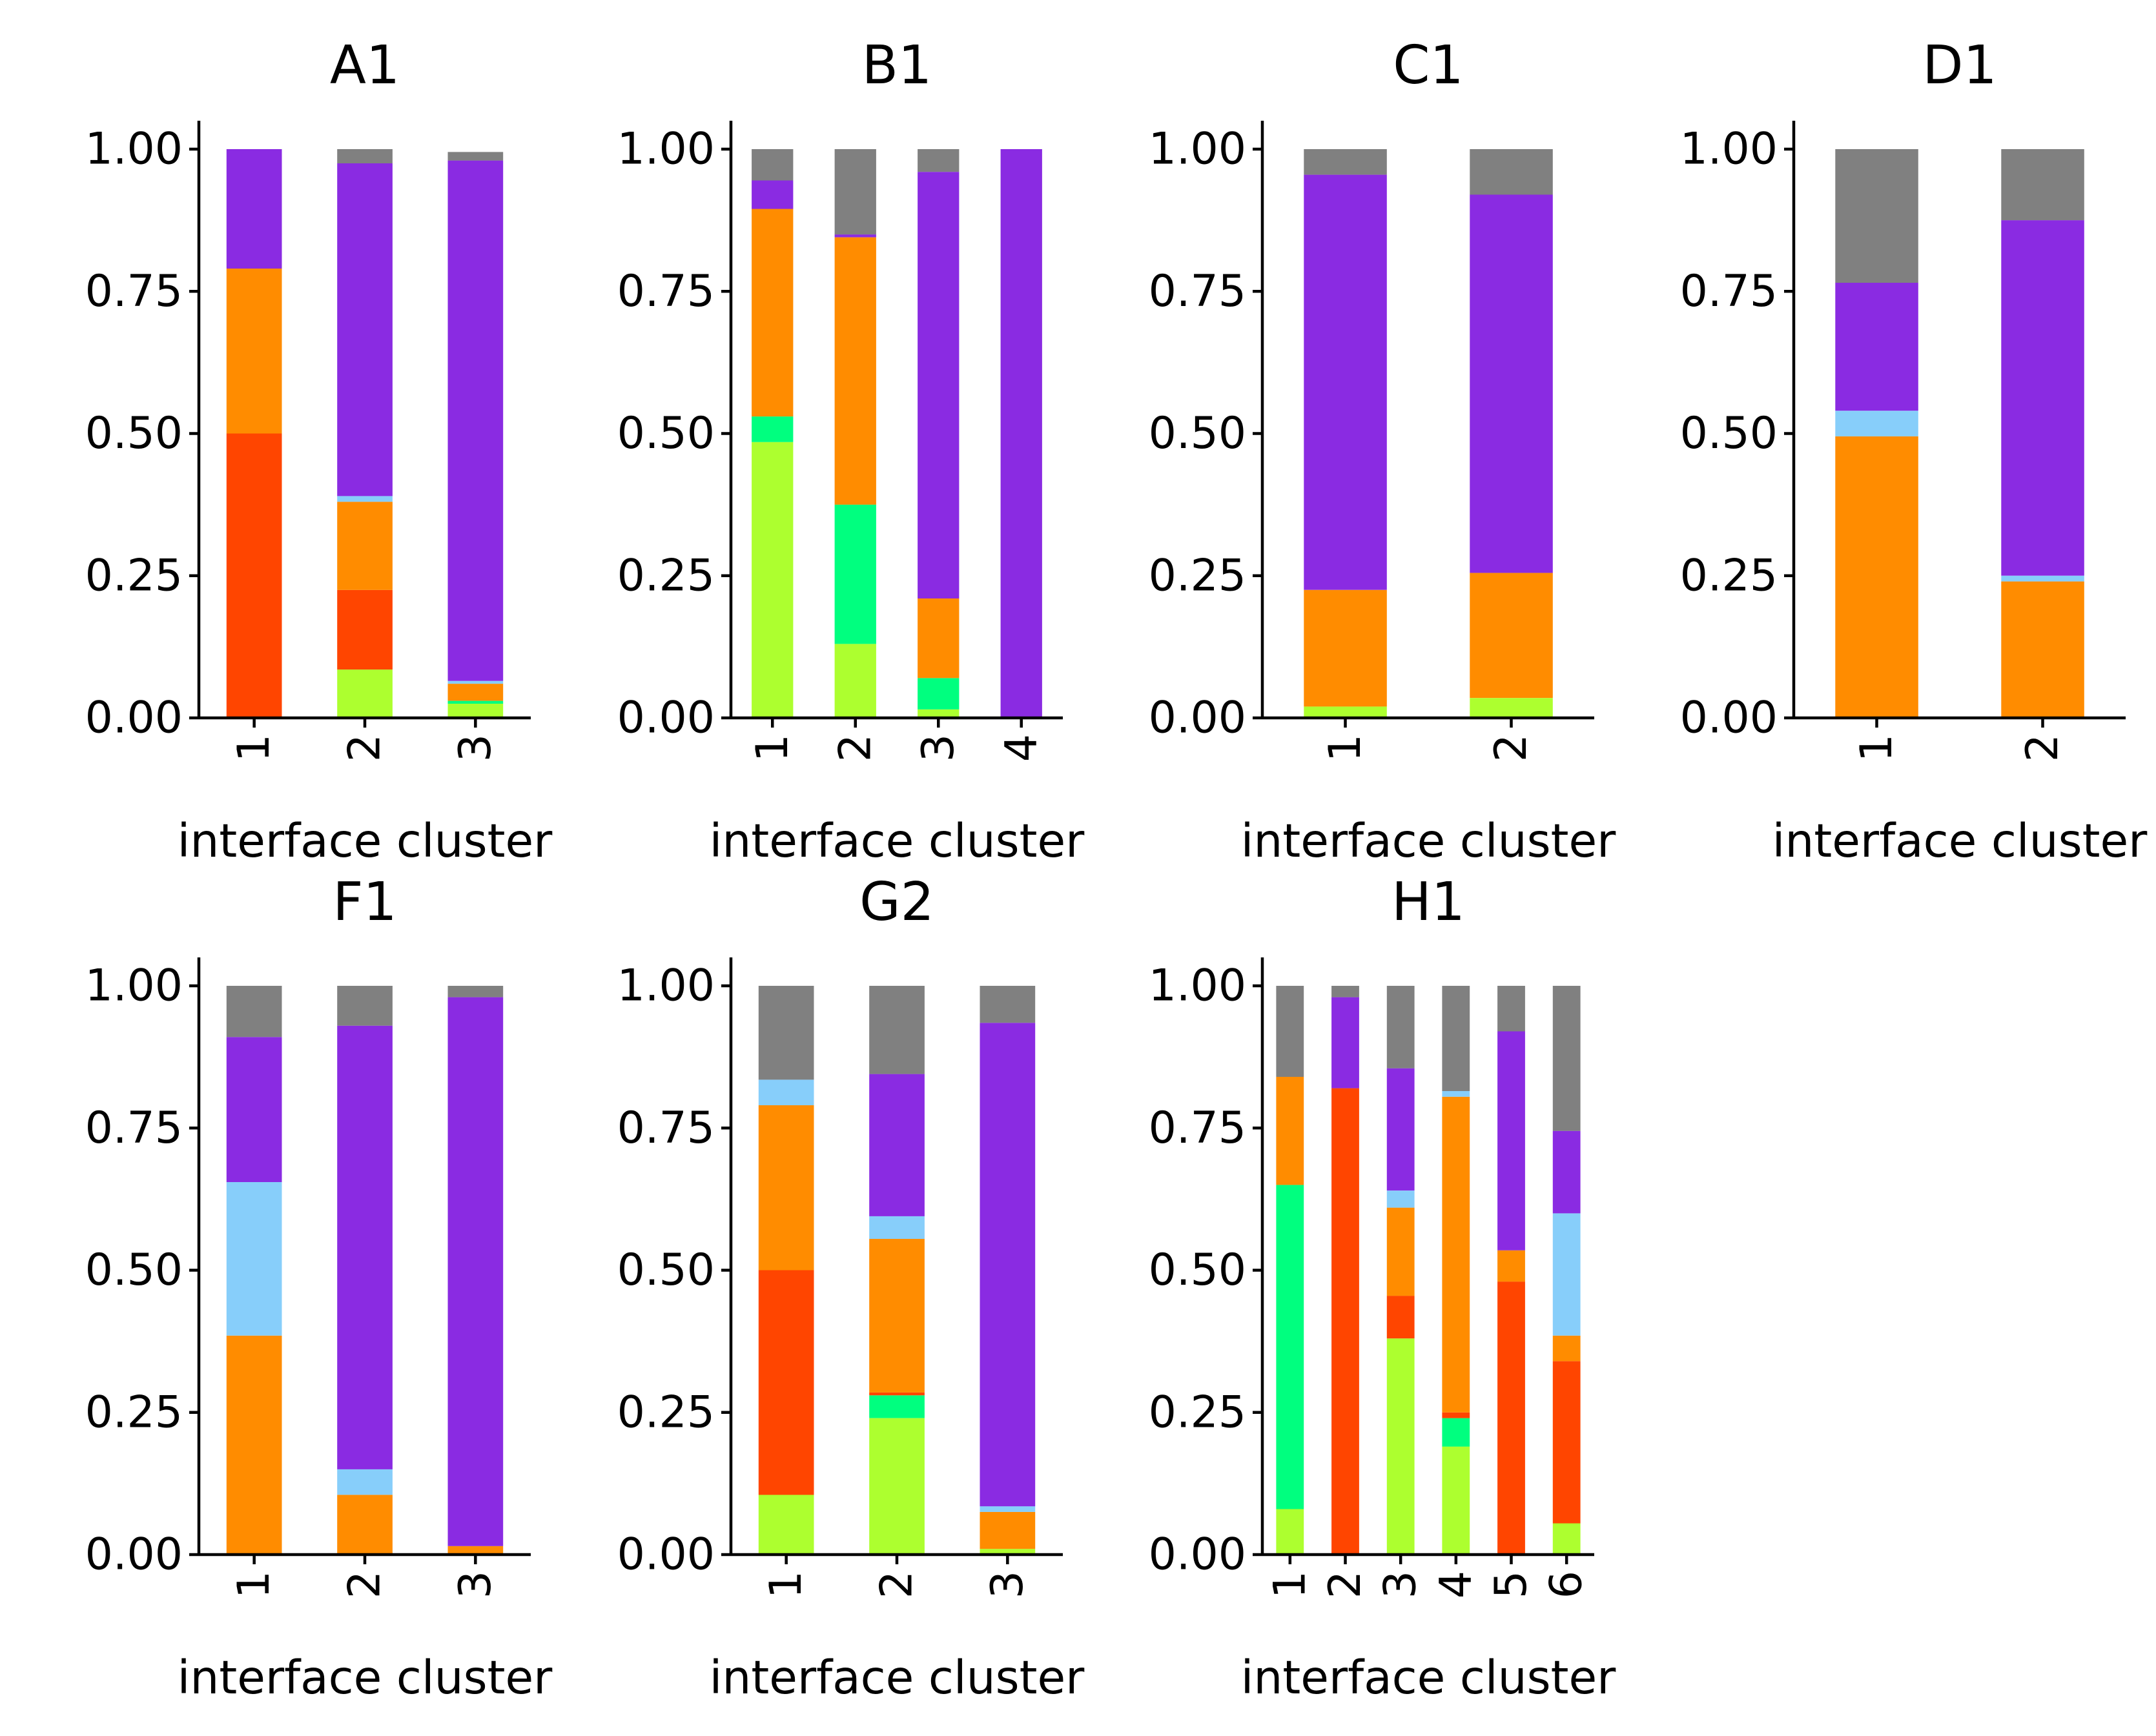 The image size is (2156, 1736). What do you see at coordinates (1428, 65) in the screenshot?
I see `chart-title: C1` at bounding box center [1428, 65].